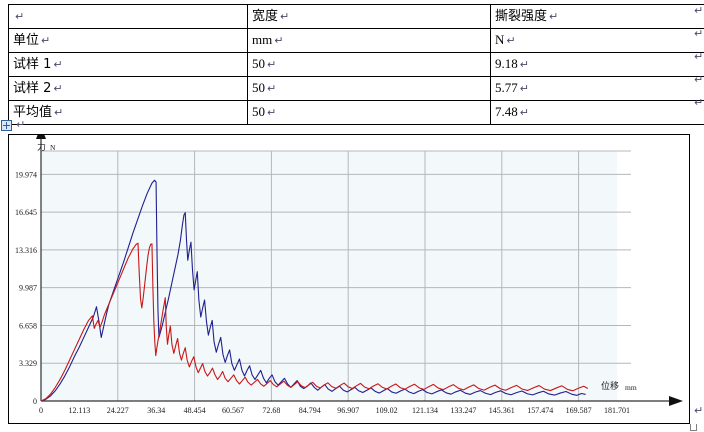 The width and height of the screenshot is (704, 432). I want to click on table-cell-strength: 7.48 ↵, so click(597, 112).